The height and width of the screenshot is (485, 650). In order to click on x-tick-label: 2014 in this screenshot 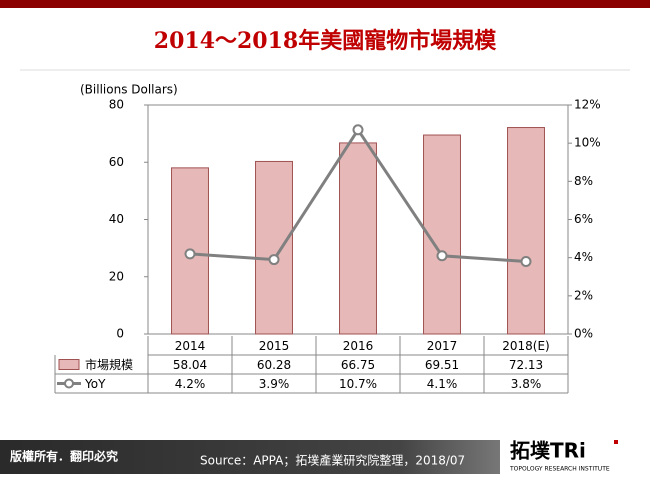, I will do `click(190, 346)`.